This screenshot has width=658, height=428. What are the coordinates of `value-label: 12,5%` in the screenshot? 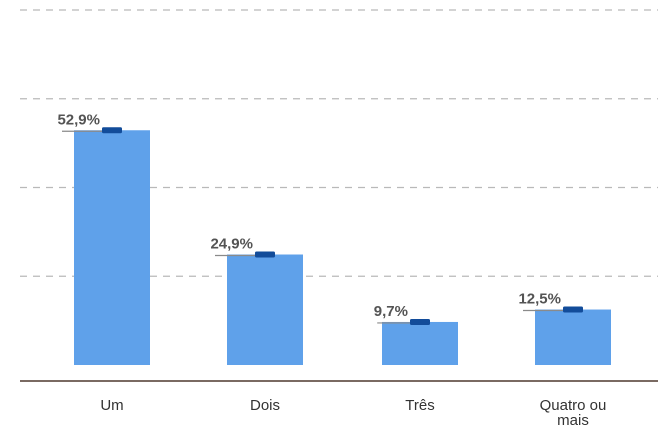 It's located at (539, 299).